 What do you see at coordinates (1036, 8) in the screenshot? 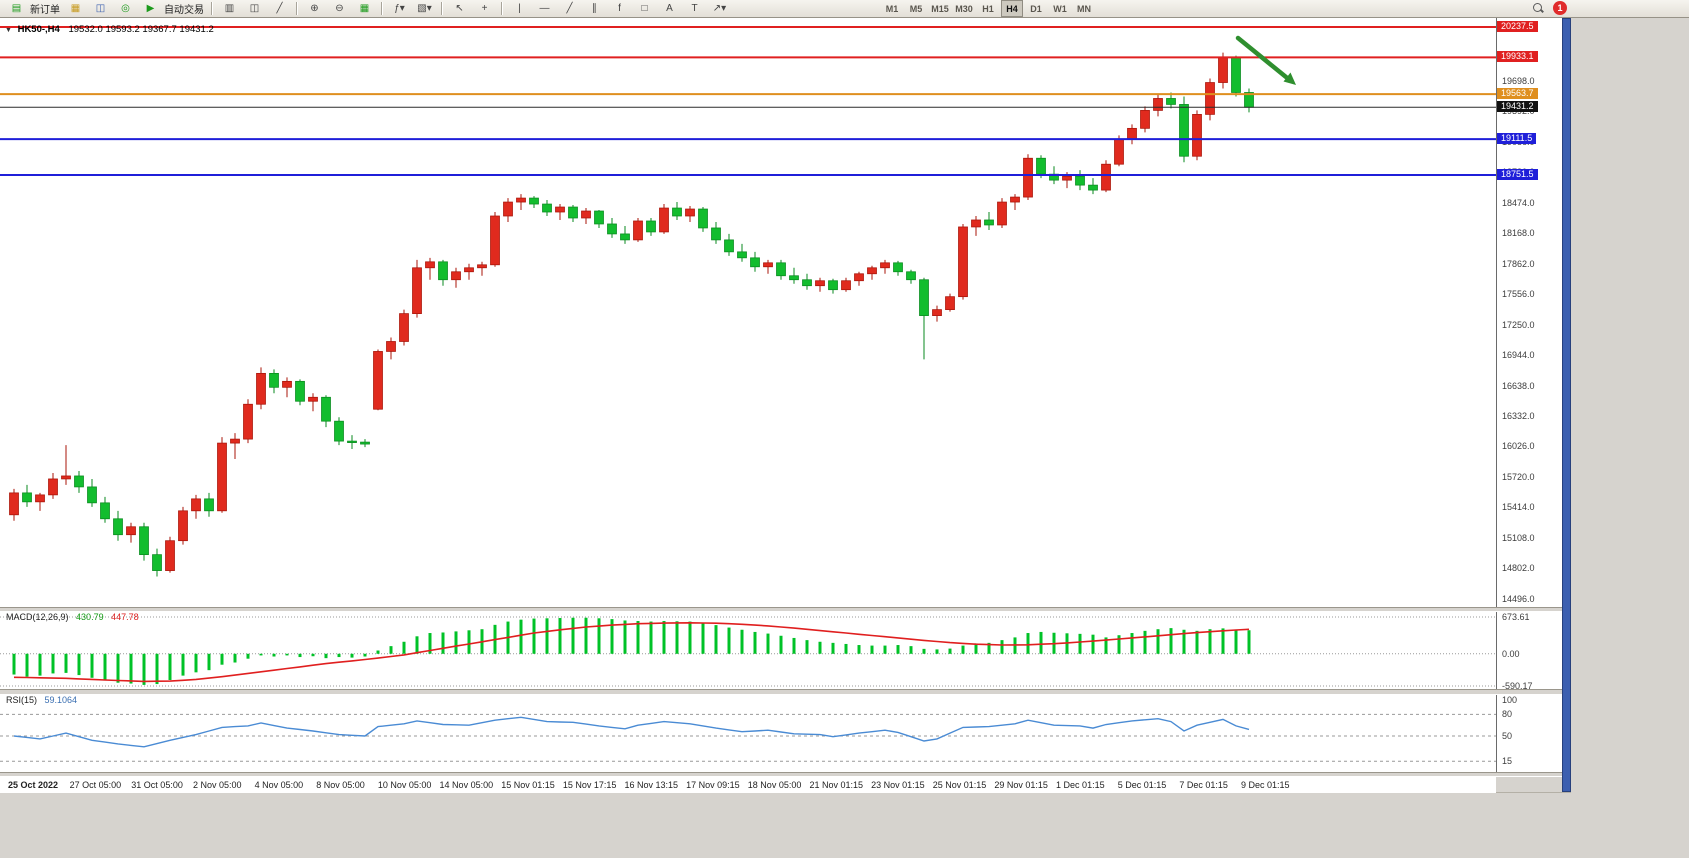
I see `timeframe-d1: D1` at bounding box center [1036, 8].